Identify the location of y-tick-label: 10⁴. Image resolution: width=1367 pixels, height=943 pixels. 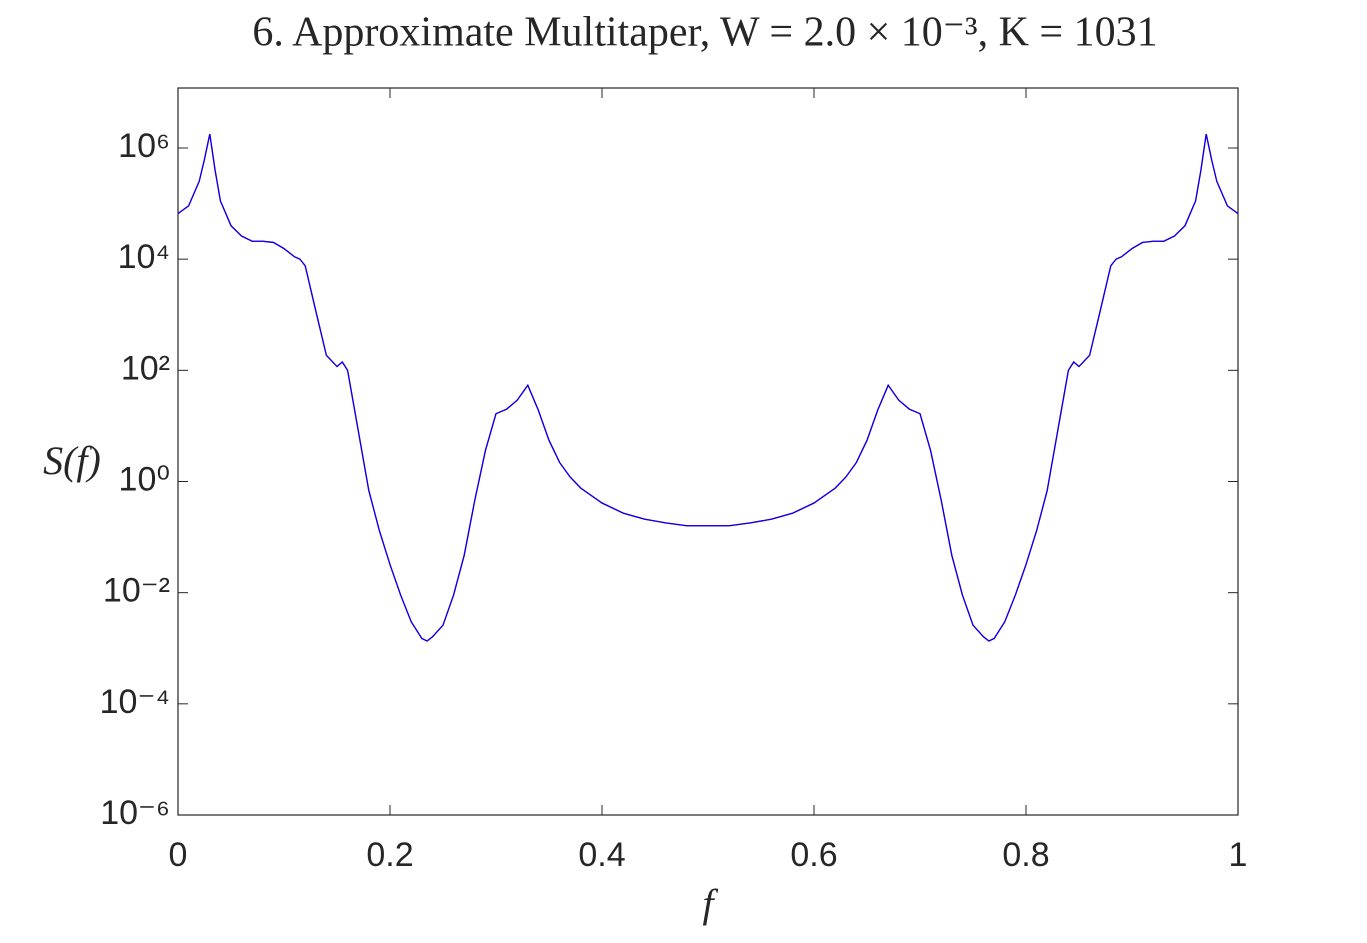
(144, 257).